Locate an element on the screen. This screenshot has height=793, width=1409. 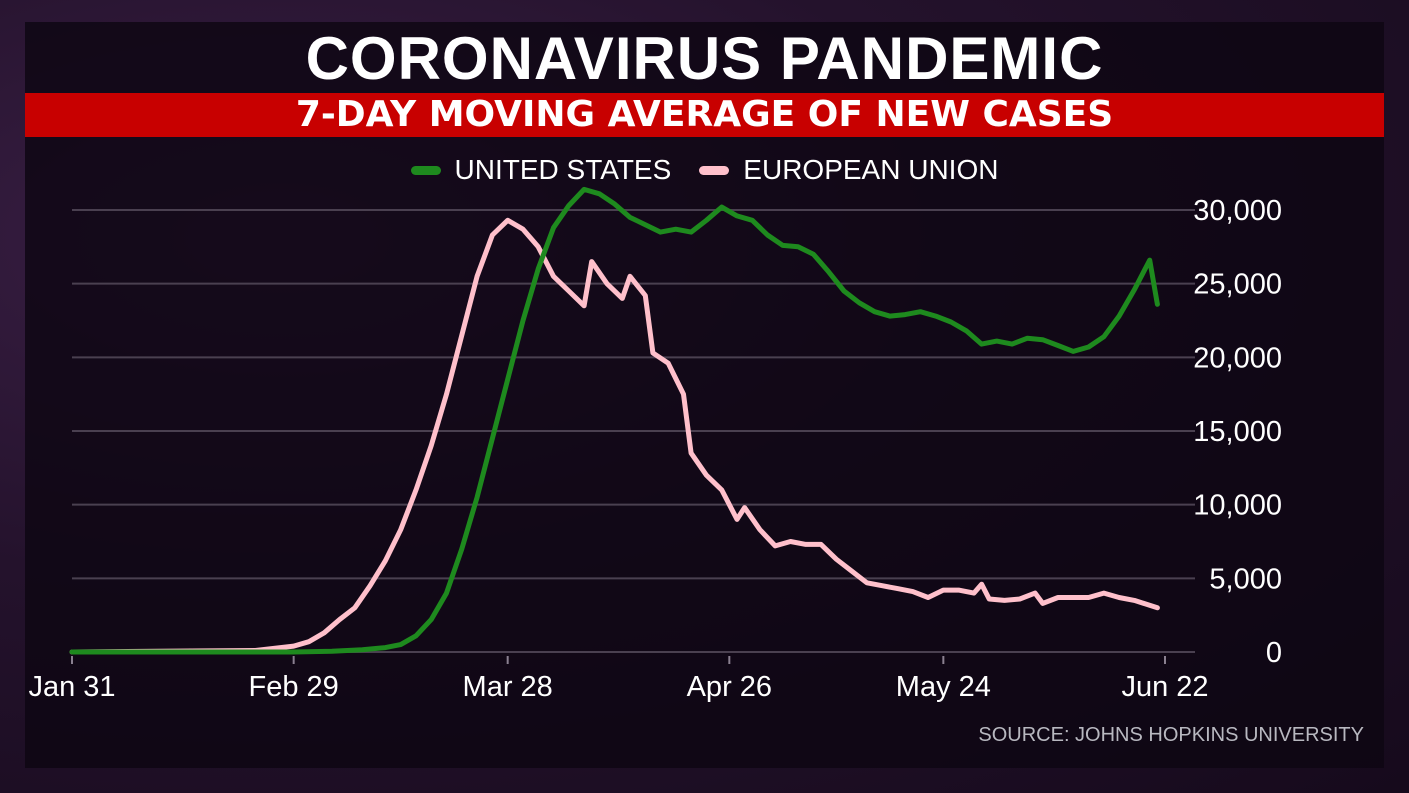
legend-item-us: UNITED STATES is located at coordinates (541, 170).